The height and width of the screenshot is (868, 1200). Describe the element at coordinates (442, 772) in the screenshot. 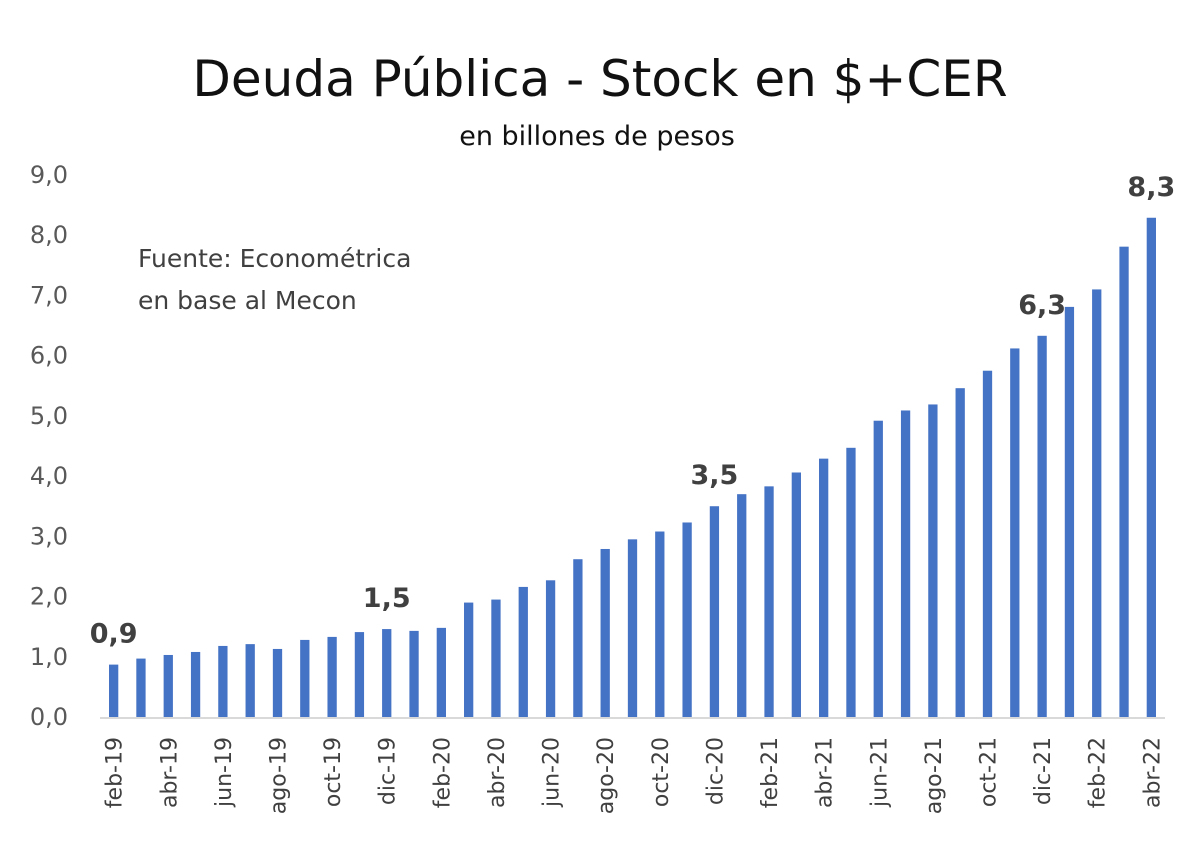

I see `x-tick-label: feb-20` at that location.